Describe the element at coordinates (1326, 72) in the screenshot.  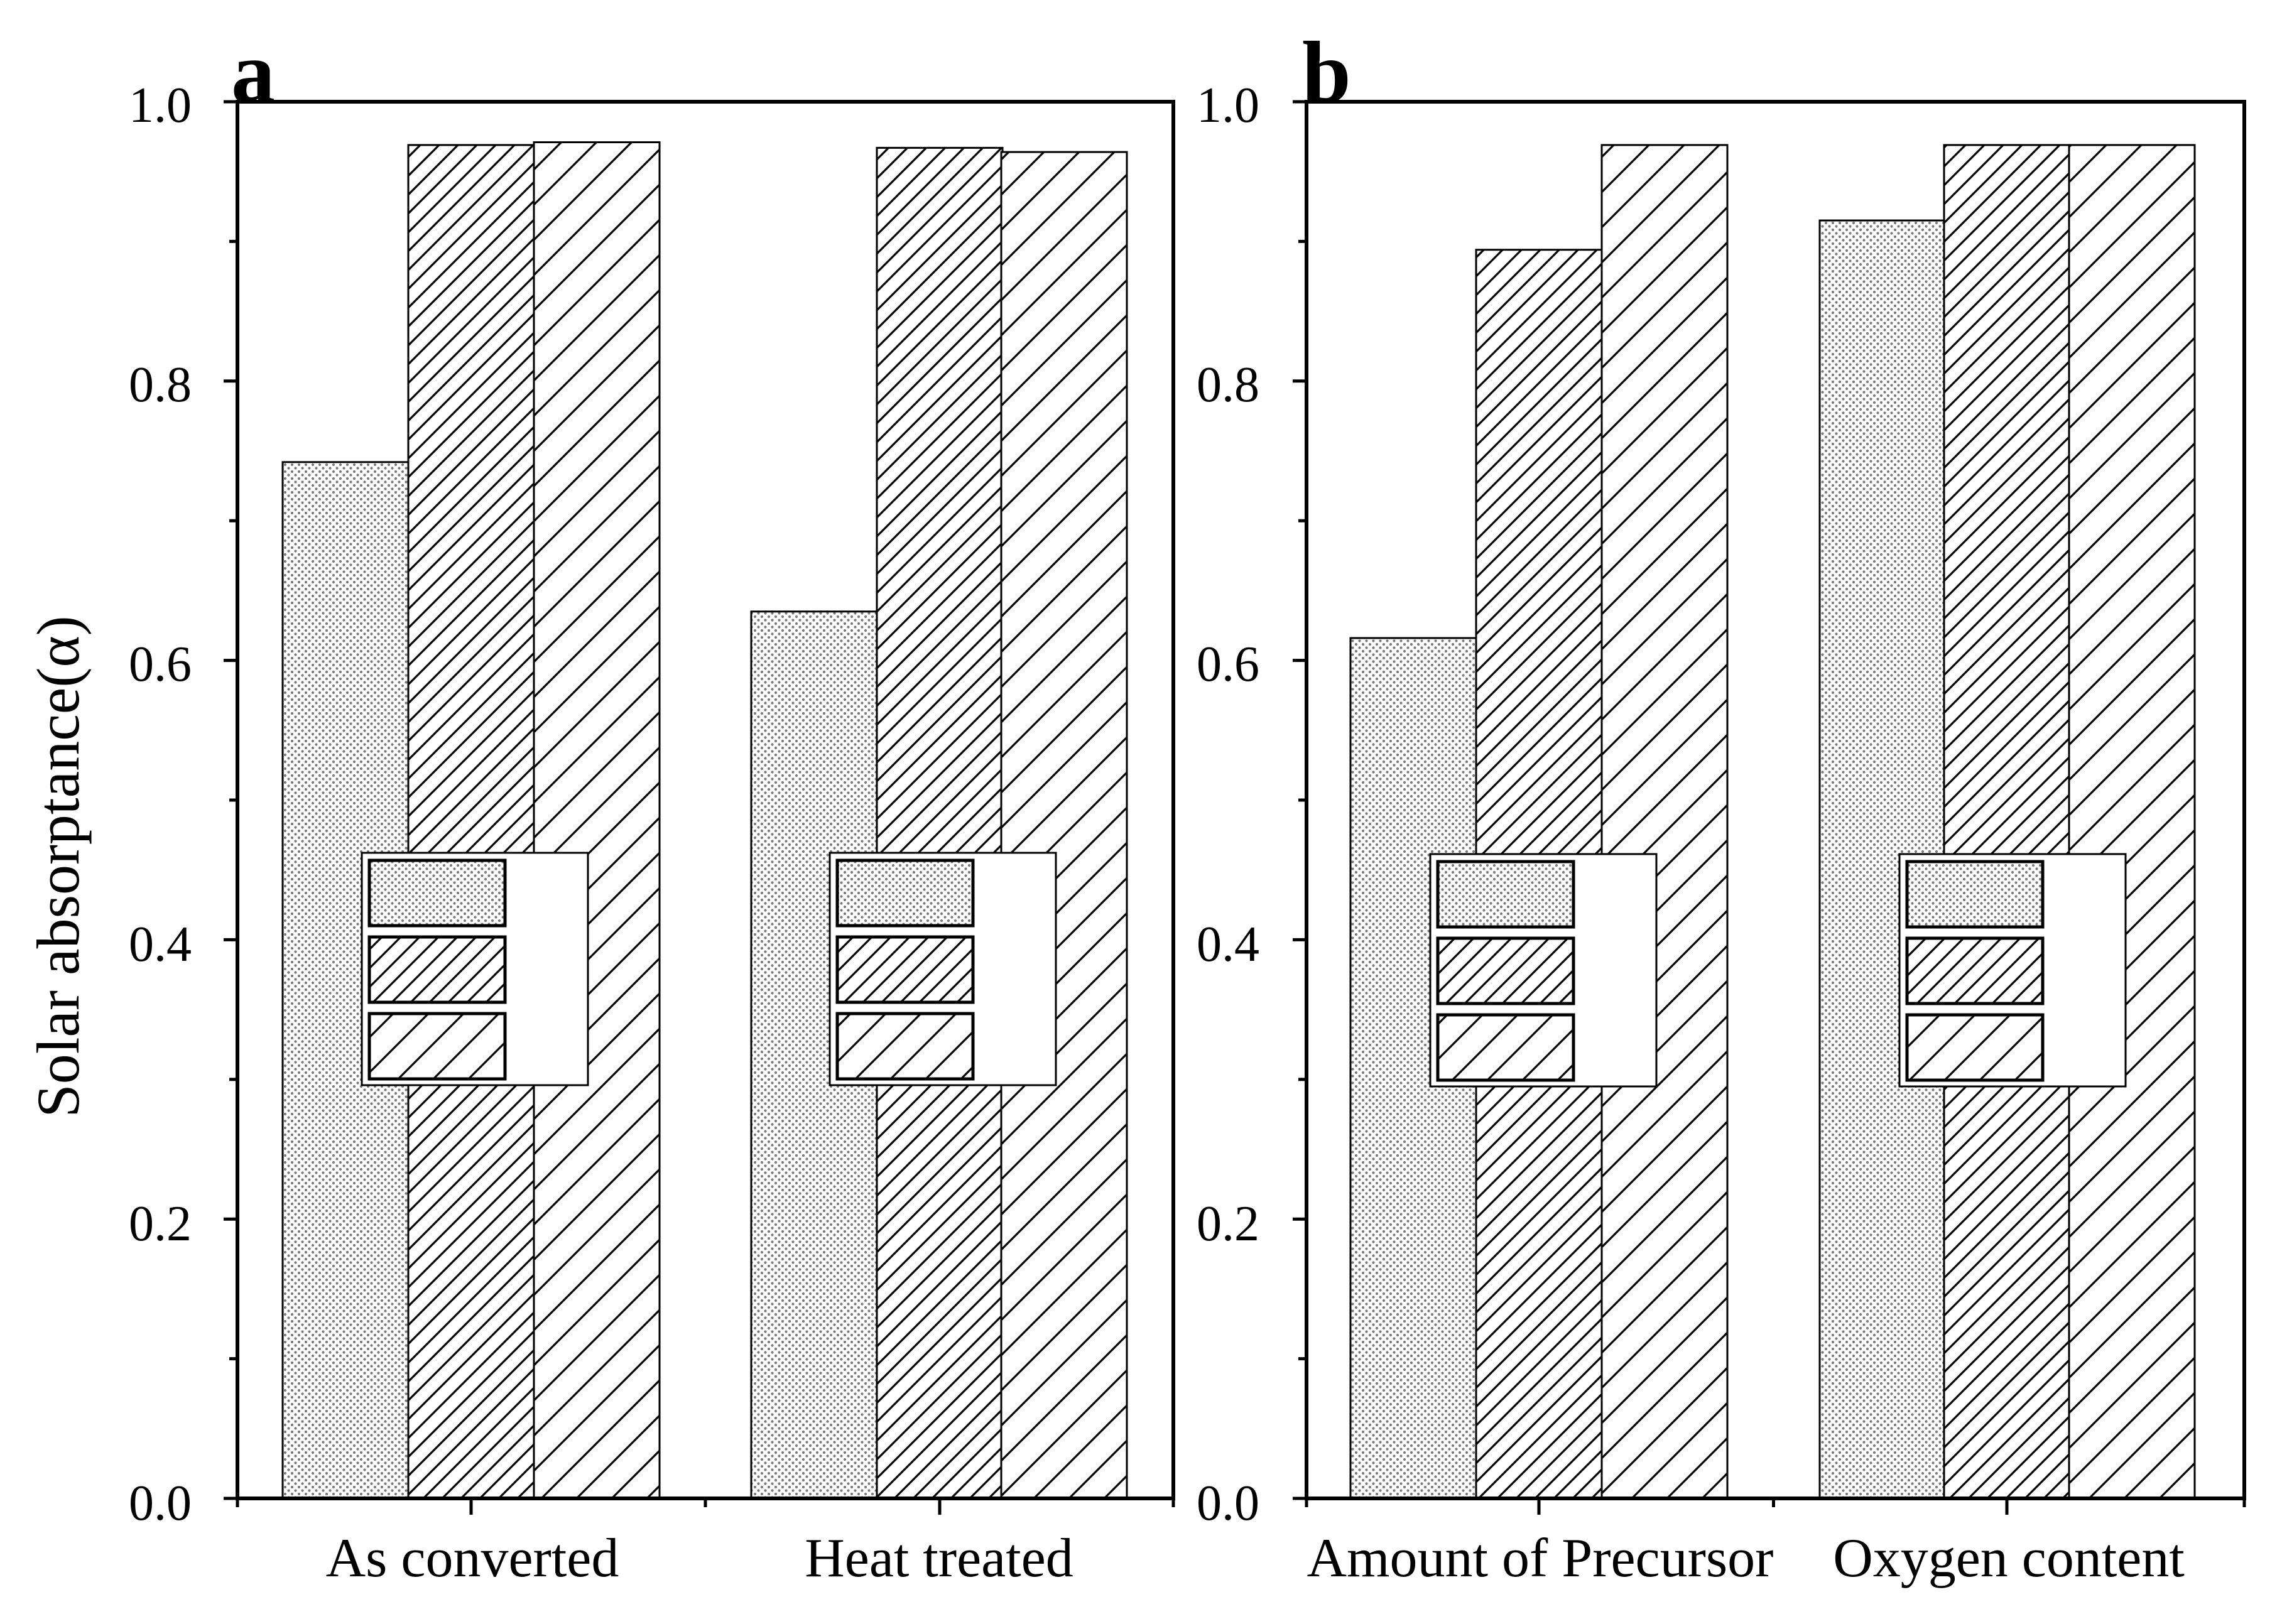
I see `panel-label-b: b` at that location.